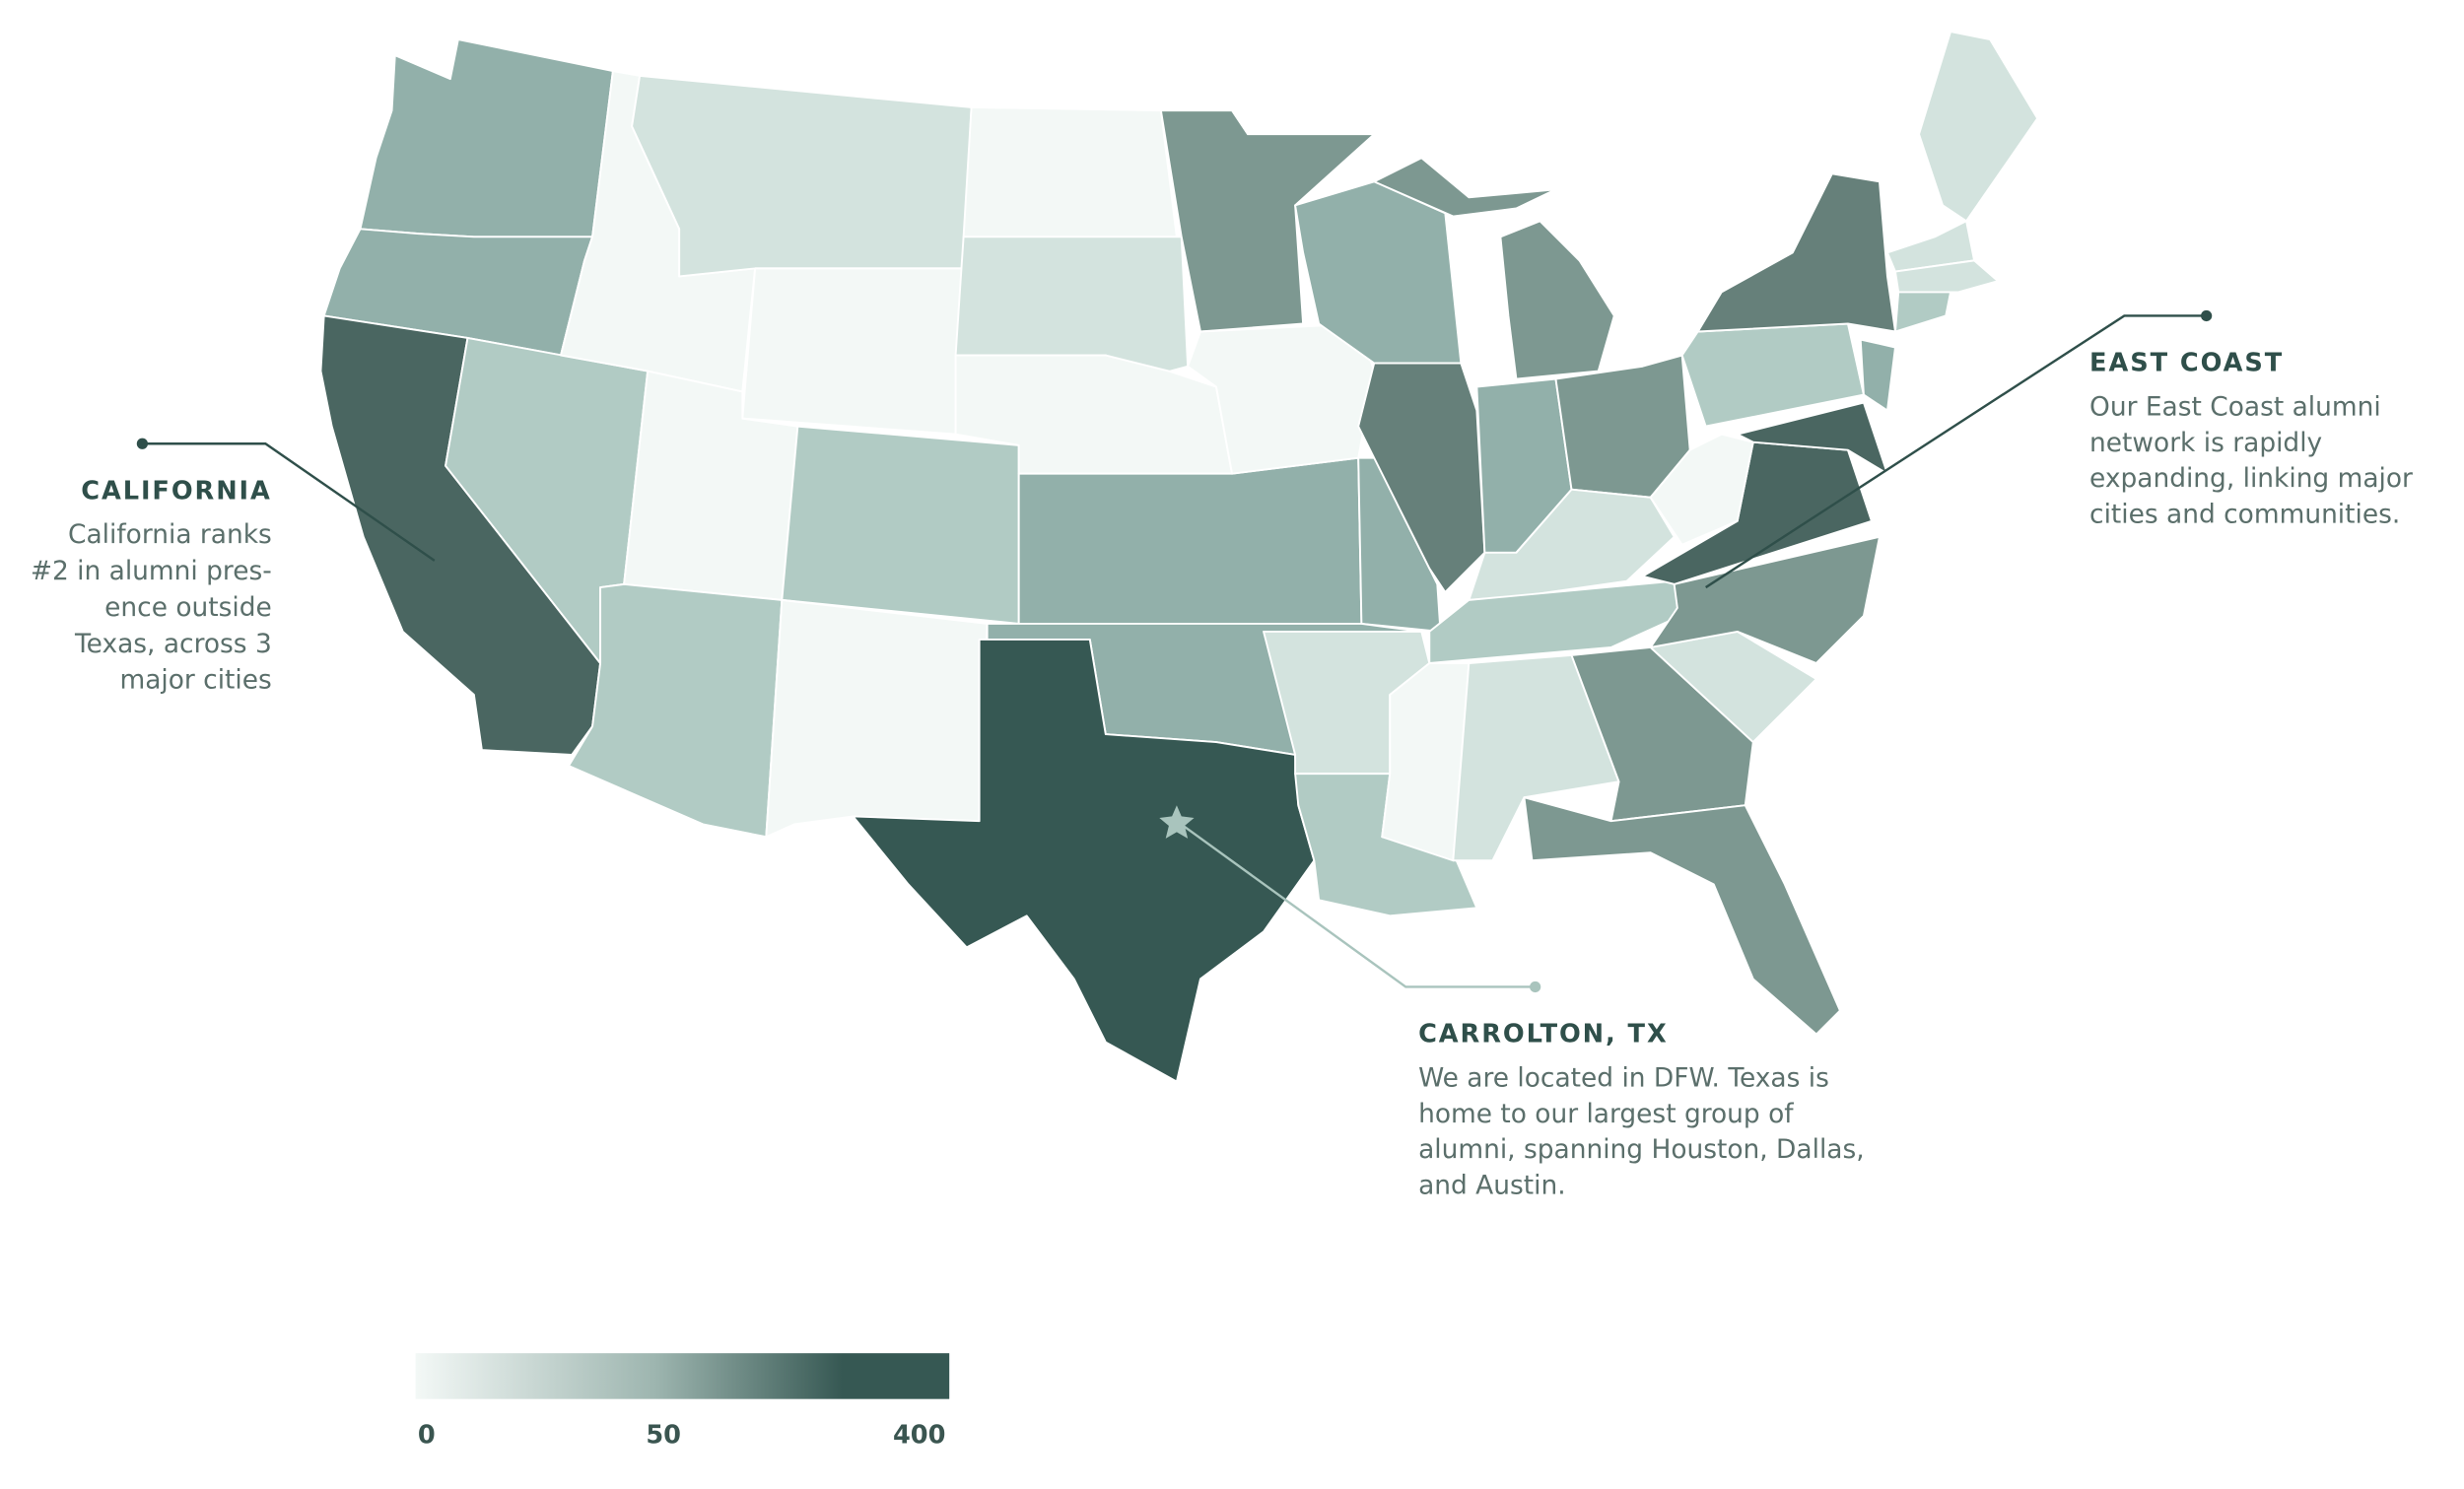 The width and height of the screenshot is (2464, 1489). What do you see at coordinates (919, 1436) in the screenshot?
I see `legend-tick-label: 400` at bounding box center [919, 1436].